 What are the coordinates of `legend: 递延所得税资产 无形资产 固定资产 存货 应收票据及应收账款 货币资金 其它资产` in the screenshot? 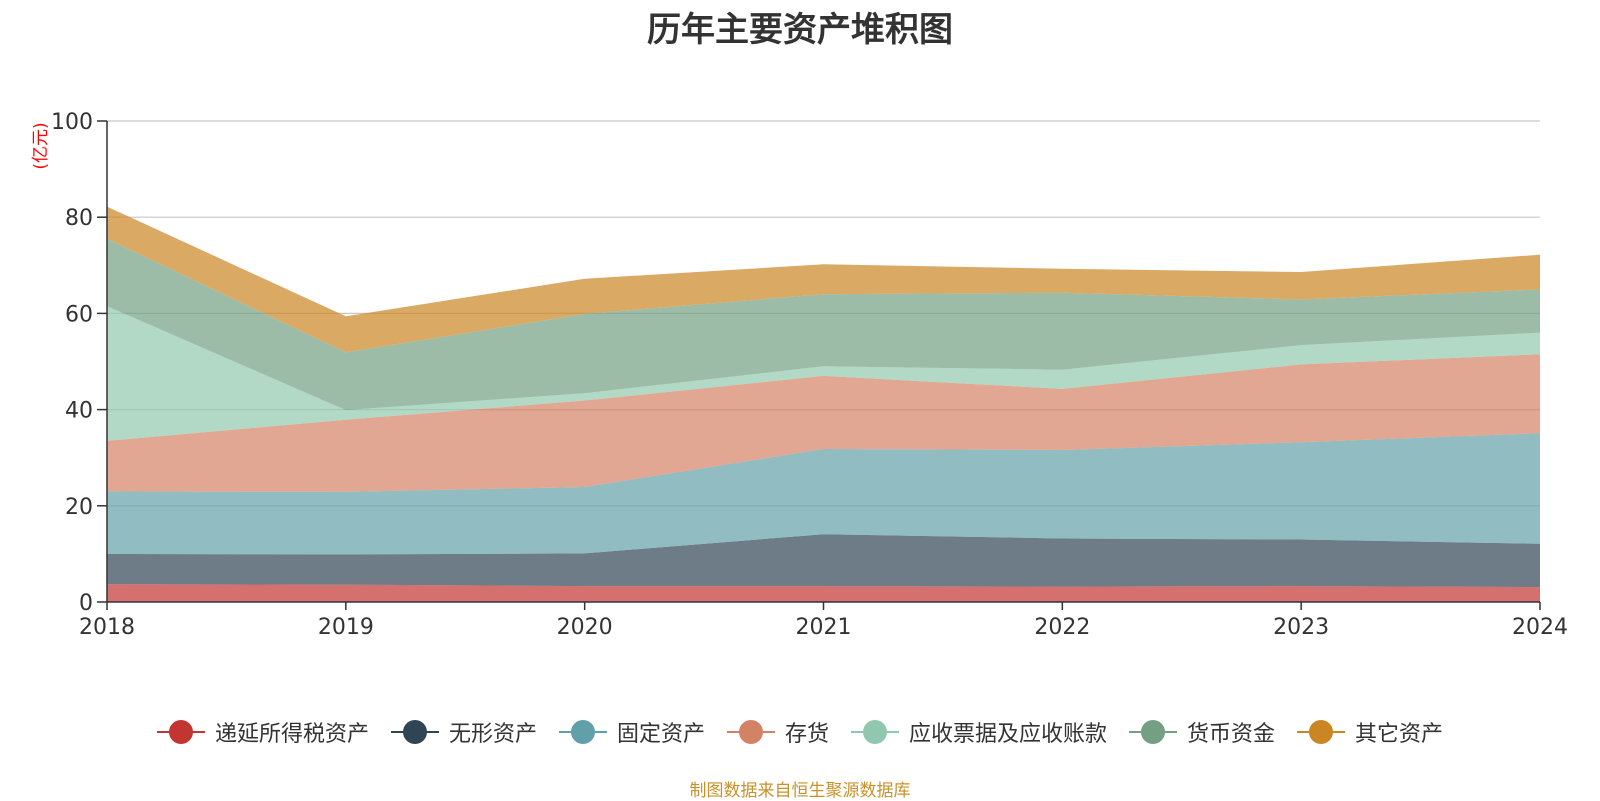 It's located at (800, 732).